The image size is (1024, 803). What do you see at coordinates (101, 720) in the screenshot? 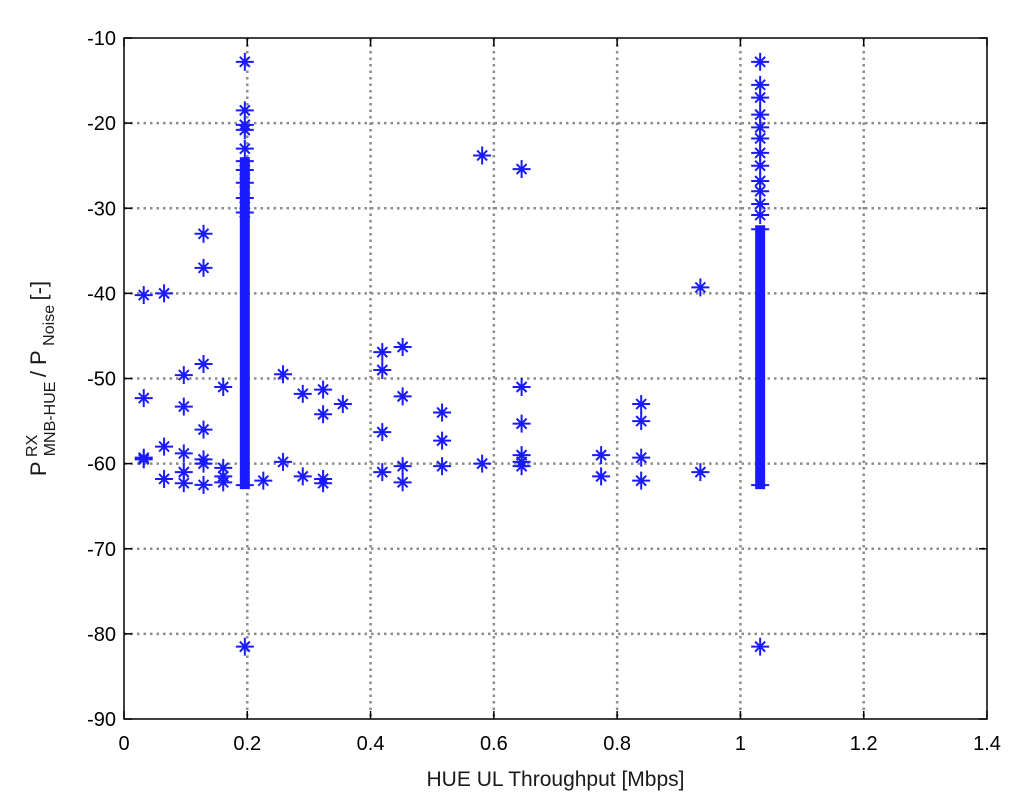
I see `y-tick-label: -90` at bounding box center [101, 720].